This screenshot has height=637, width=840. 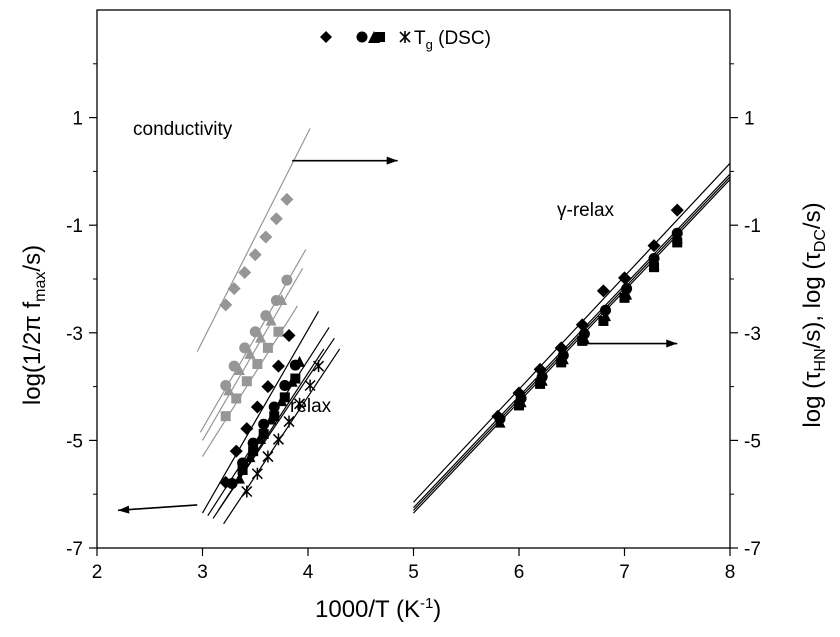 What do you see at coordinates (74, 334) in the screenshot?
I see `y-tick-label-left: -3` at bounding box center [74, 334].